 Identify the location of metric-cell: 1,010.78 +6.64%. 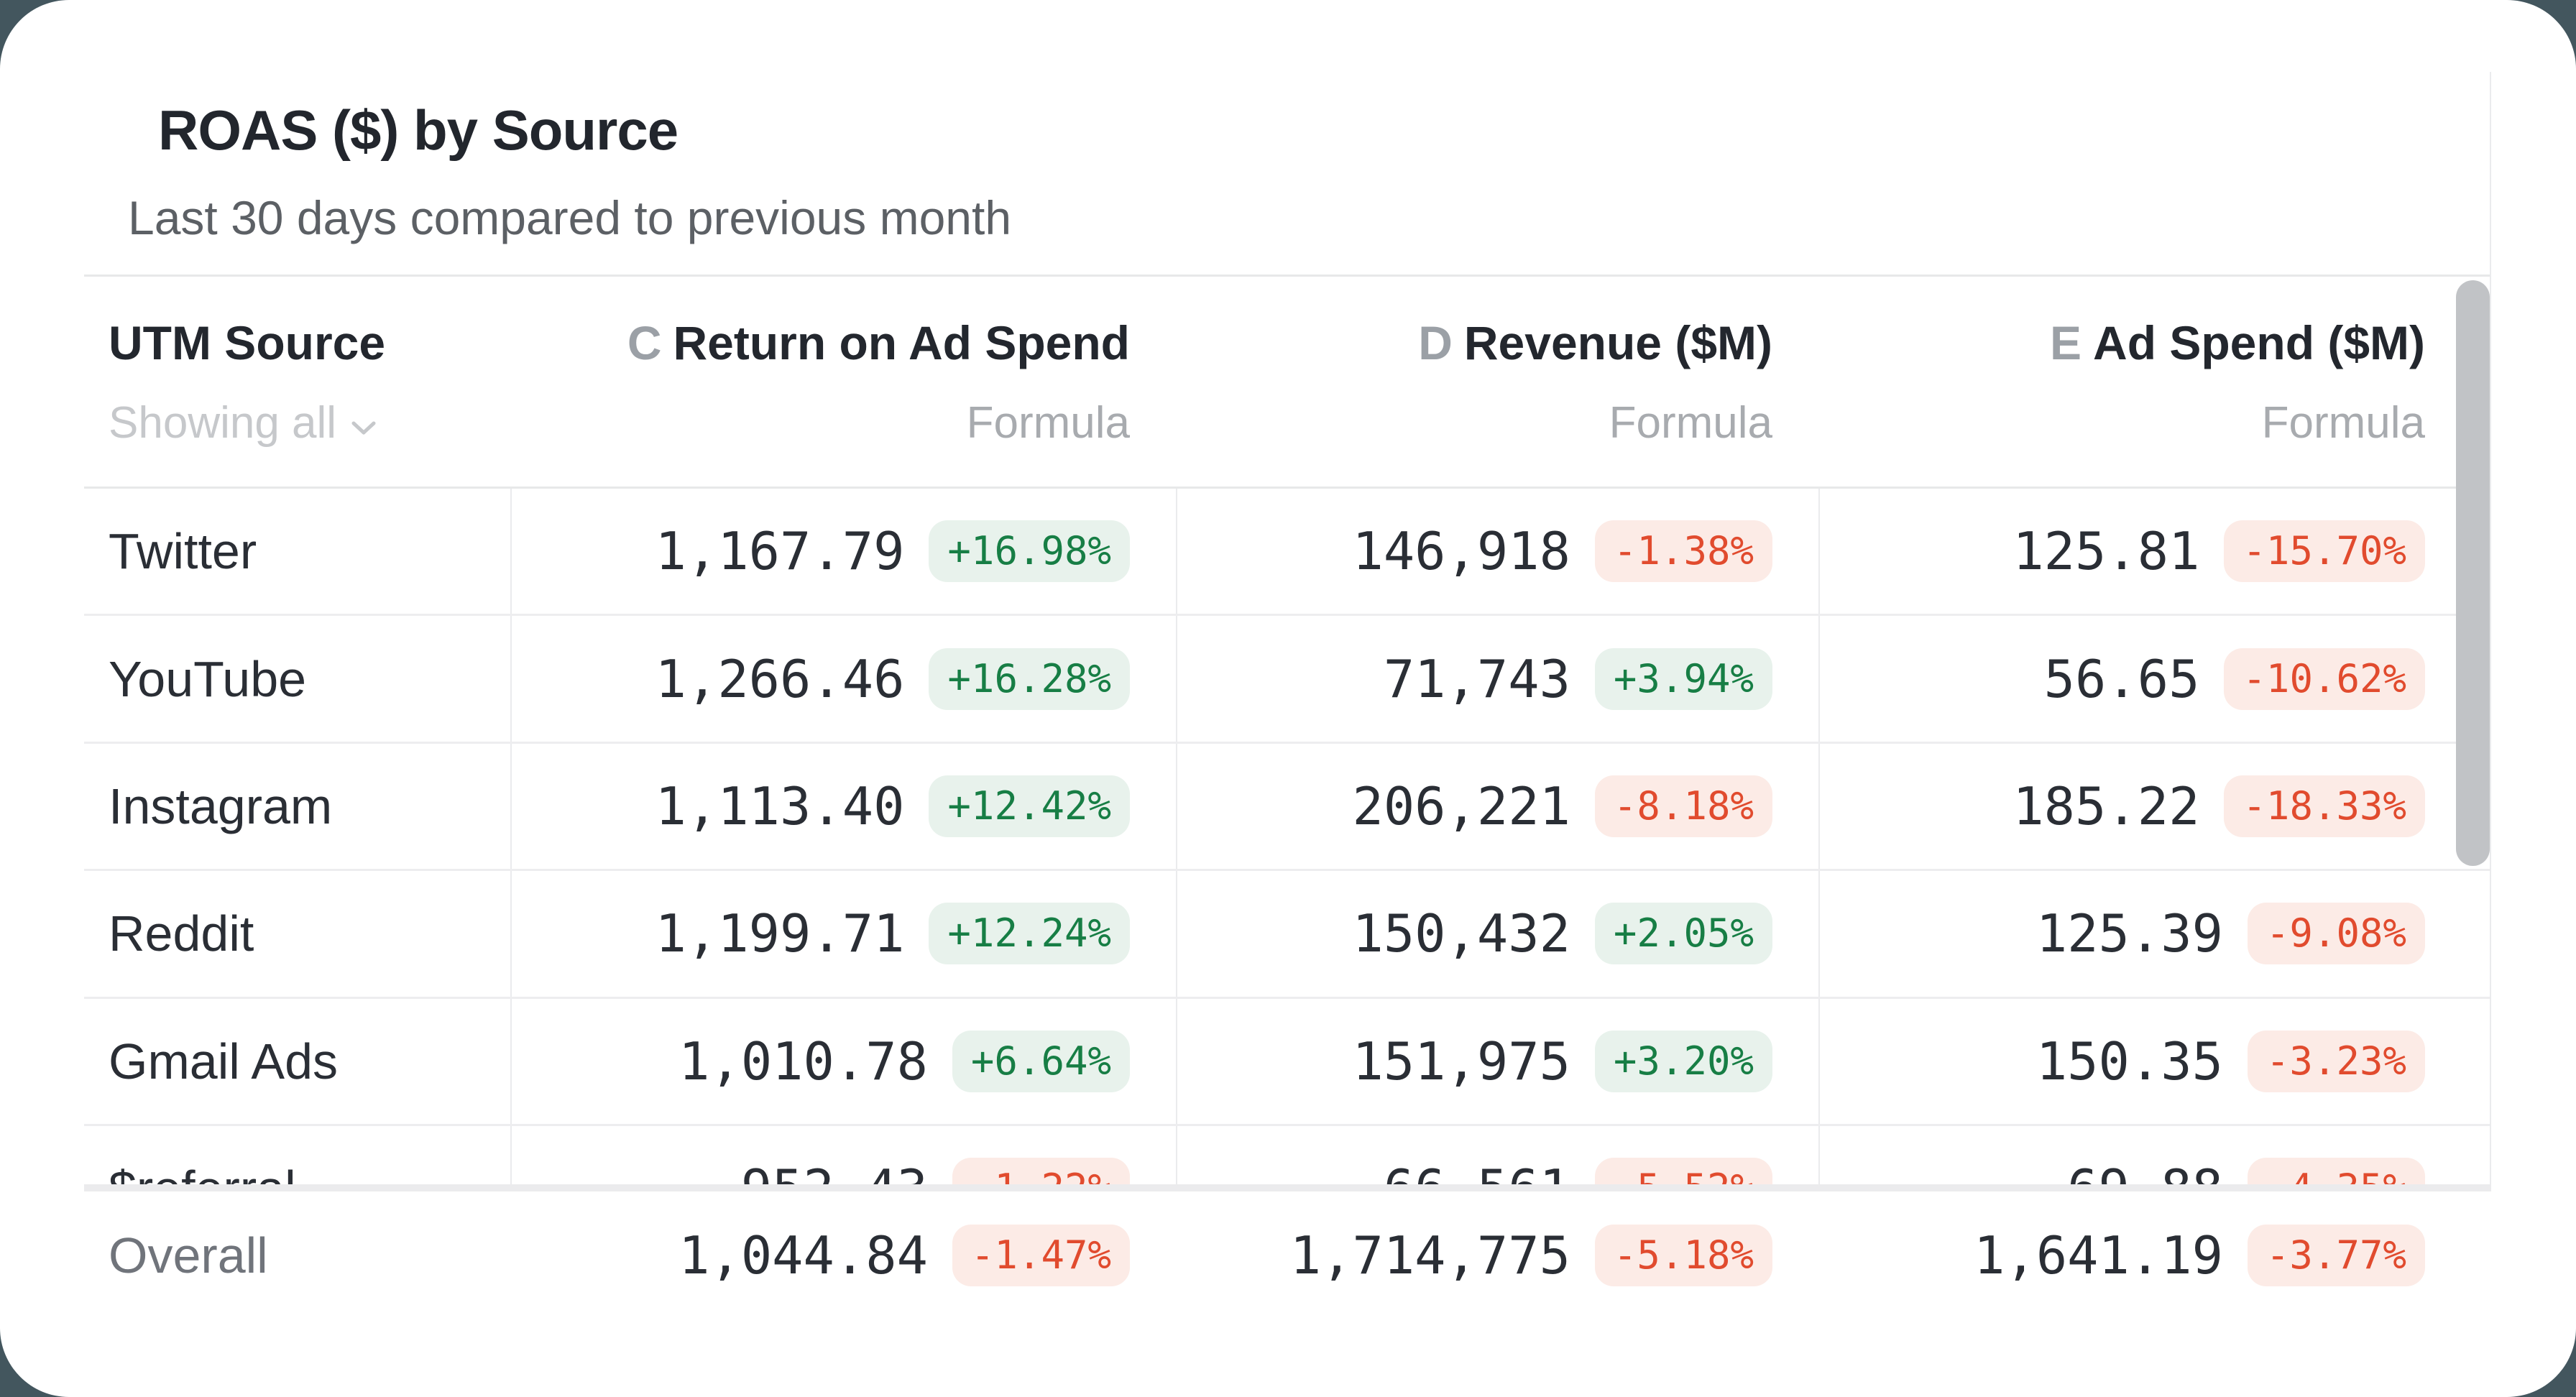
(843, 1061).